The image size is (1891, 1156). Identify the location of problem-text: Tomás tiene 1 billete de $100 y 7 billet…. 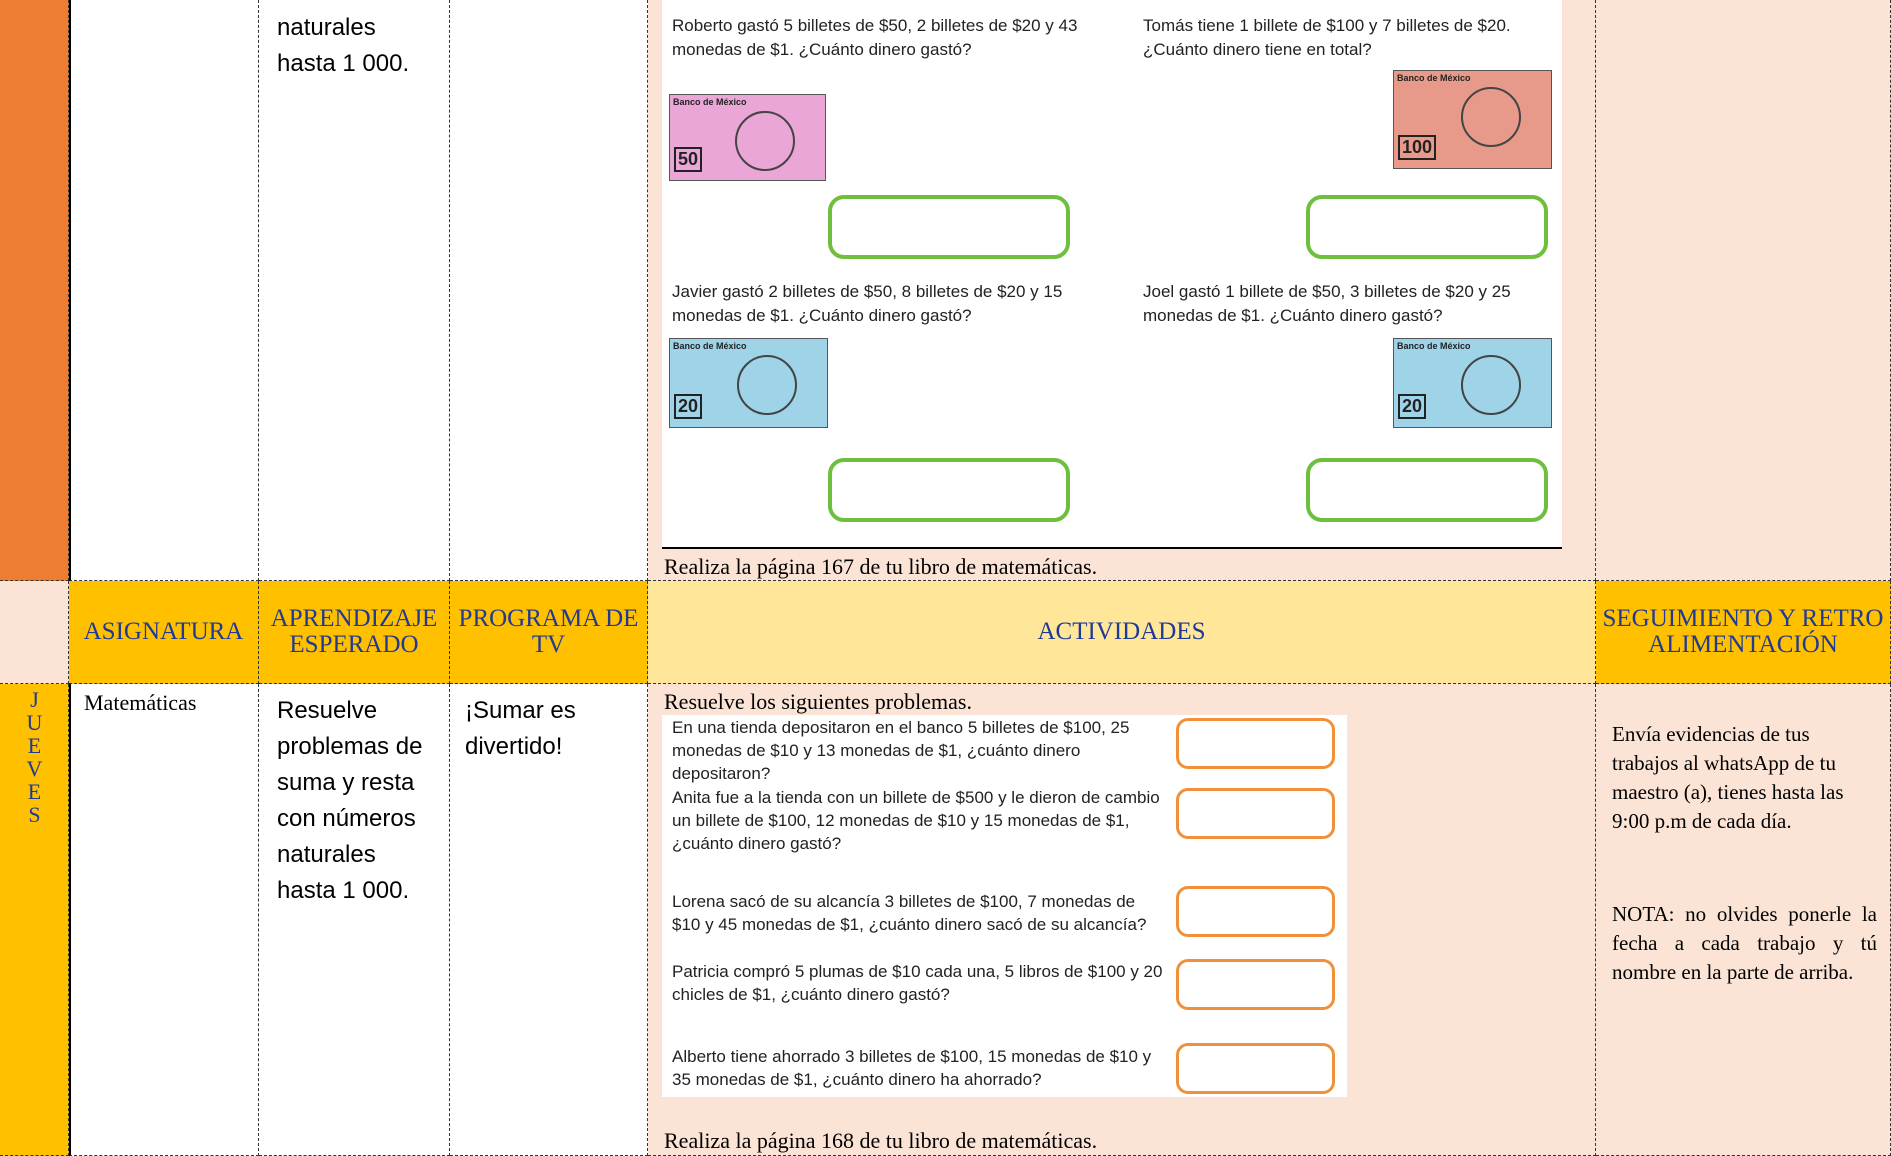
(1327, 37).